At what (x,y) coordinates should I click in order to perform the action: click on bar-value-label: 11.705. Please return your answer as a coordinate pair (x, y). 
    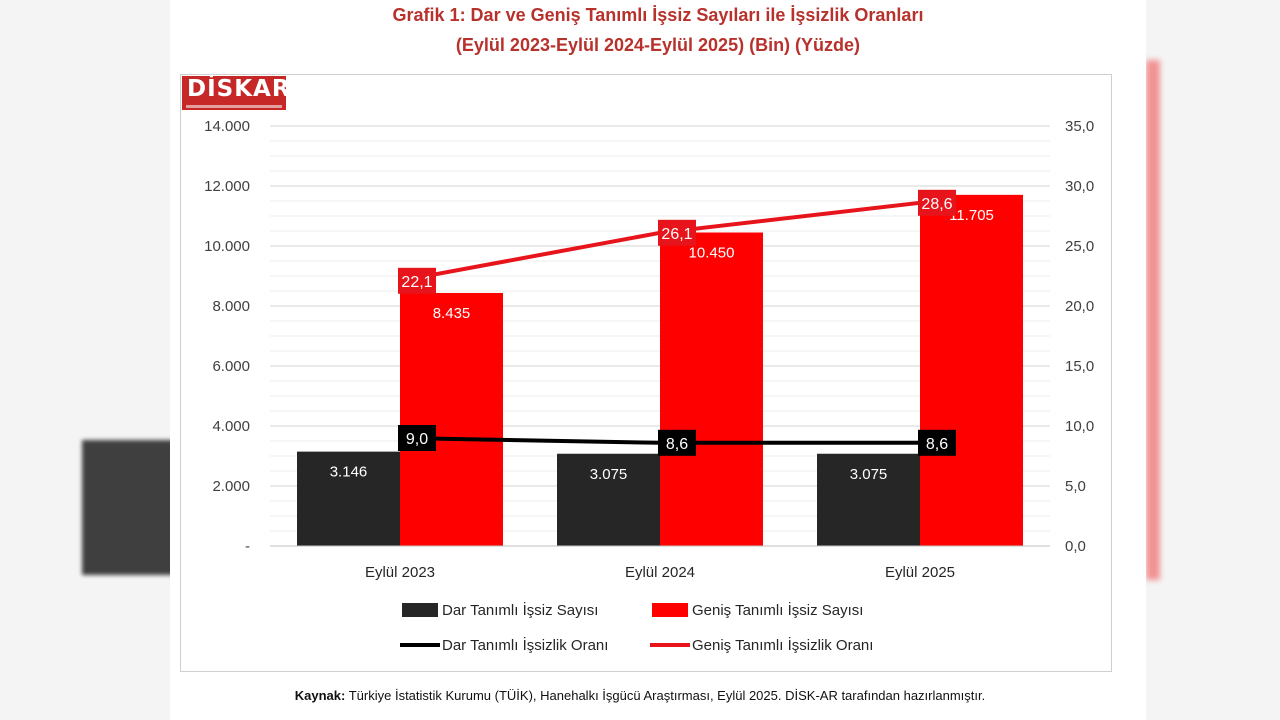
    Looking at the image, I should click on (971, 215).